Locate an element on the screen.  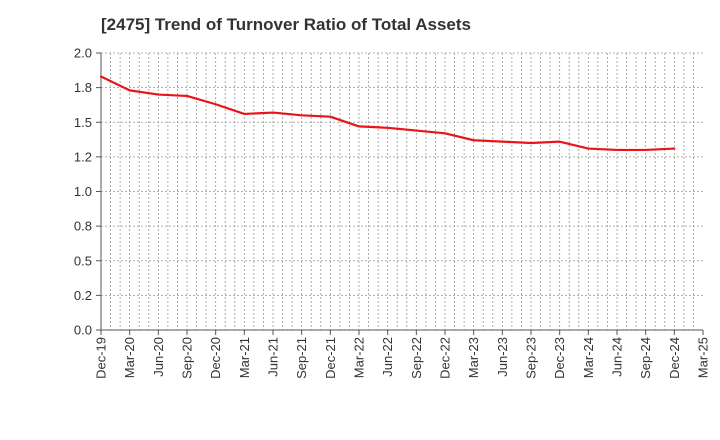
x-tick-label: Jun-24 is located at coordinates (617, 357).